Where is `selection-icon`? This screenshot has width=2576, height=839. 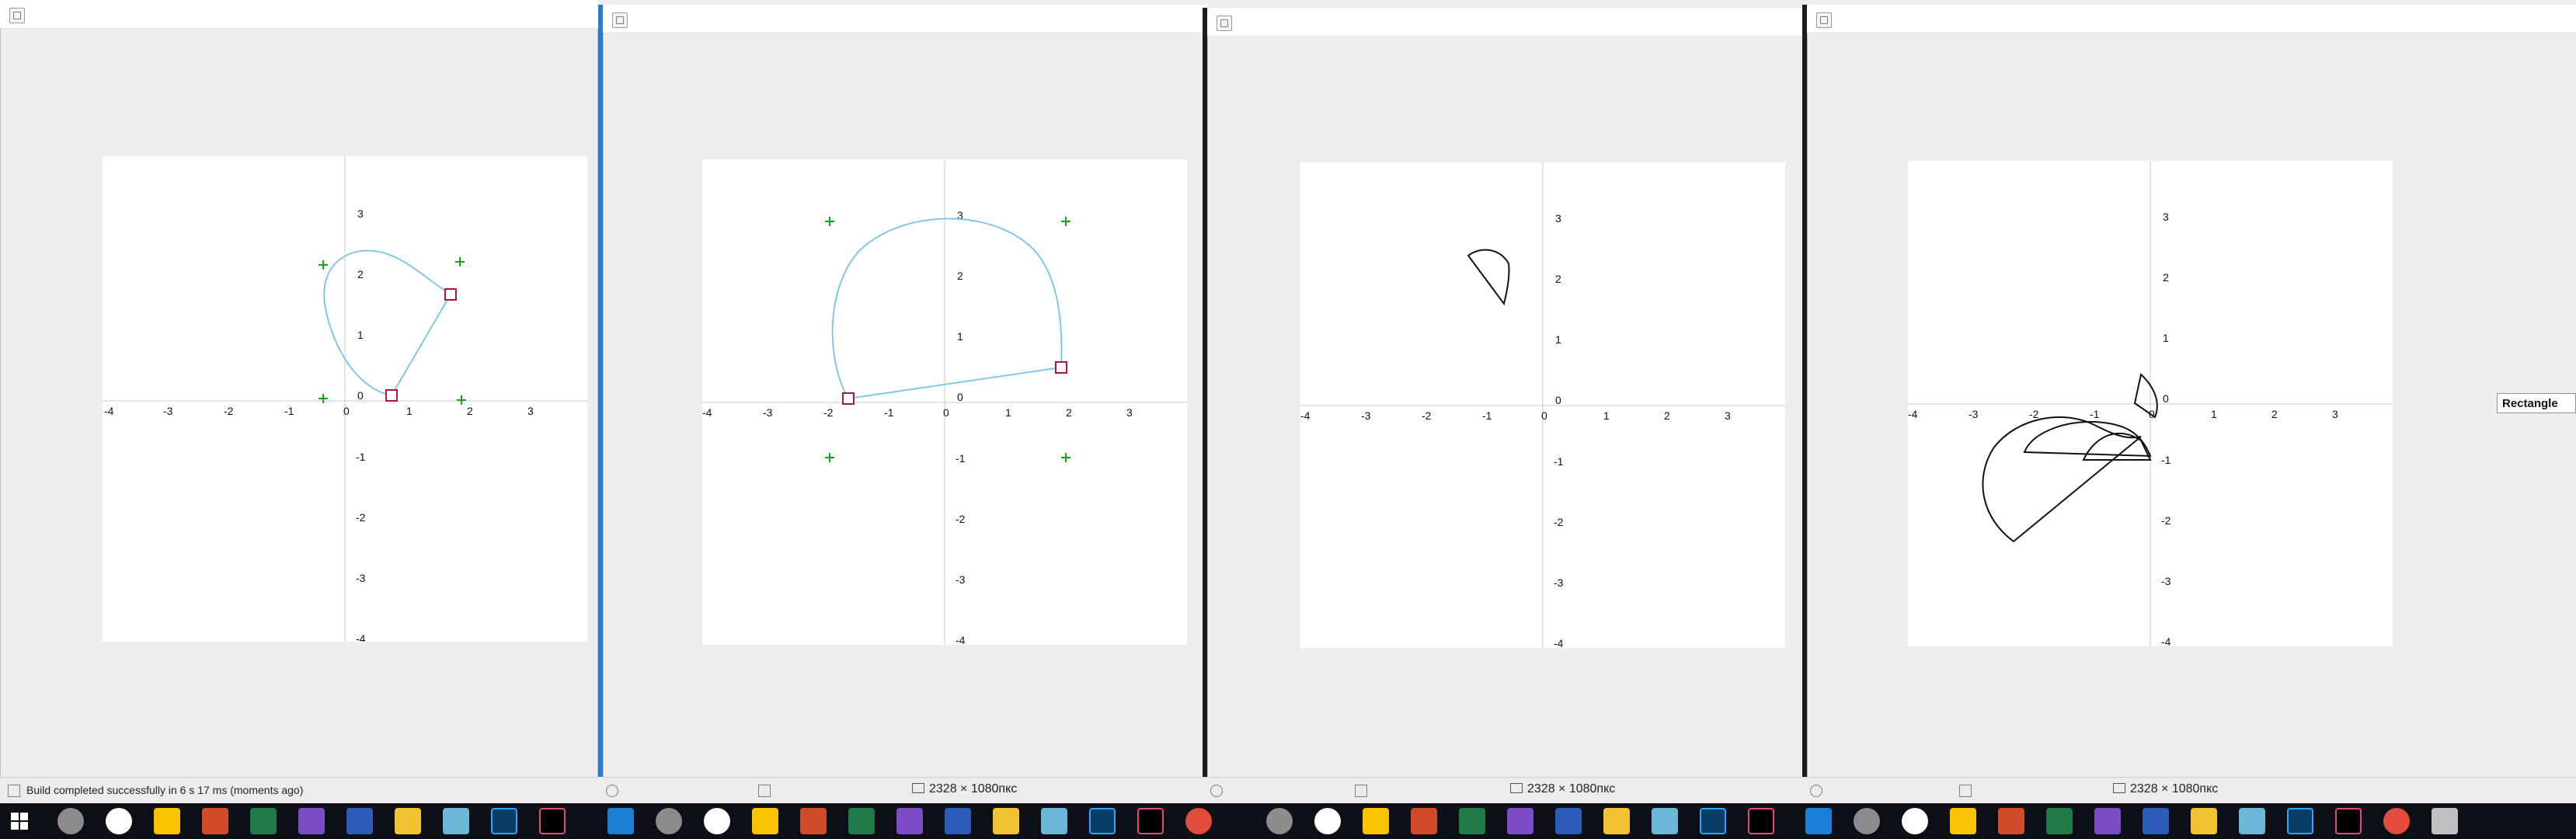 selection-icon is located at coordinates (1361, 791).